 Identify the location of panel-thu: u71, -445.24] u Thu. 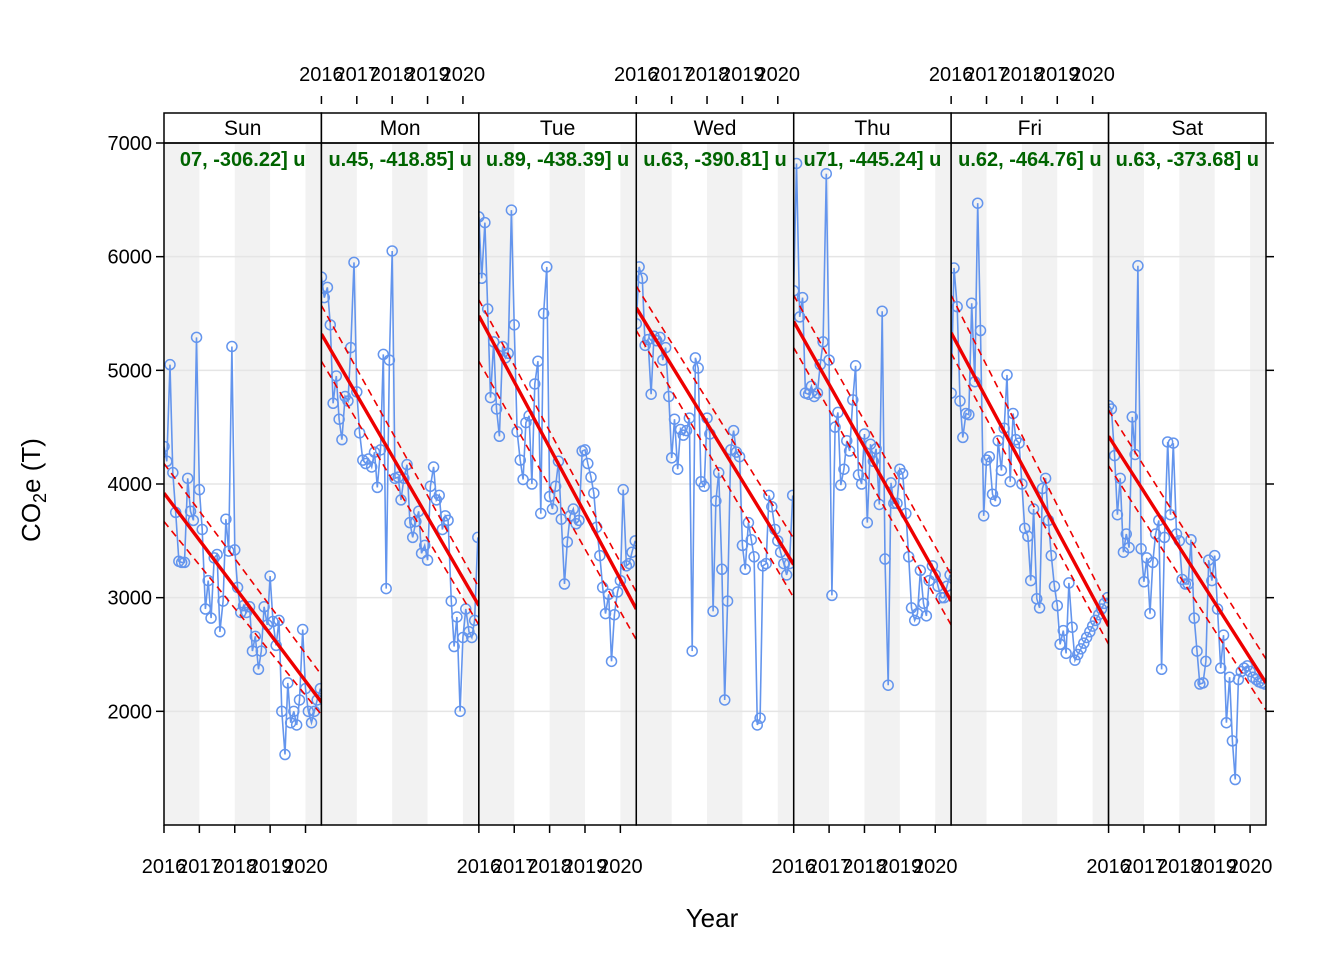
(872, 469).